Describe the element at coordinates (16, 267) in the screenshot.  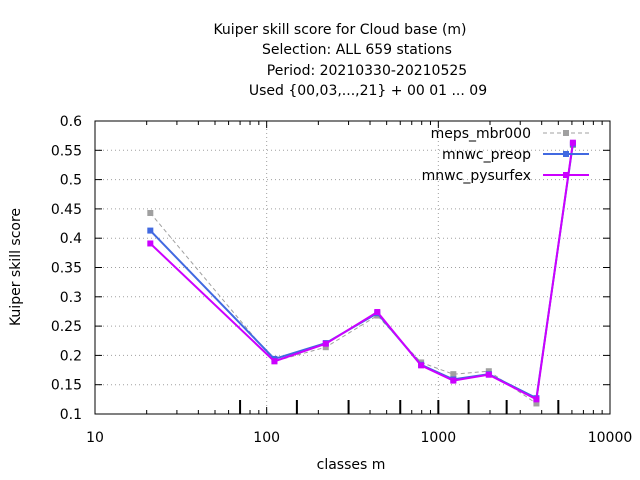
I see `y-axis-title: Kuiper skill score` at that location.